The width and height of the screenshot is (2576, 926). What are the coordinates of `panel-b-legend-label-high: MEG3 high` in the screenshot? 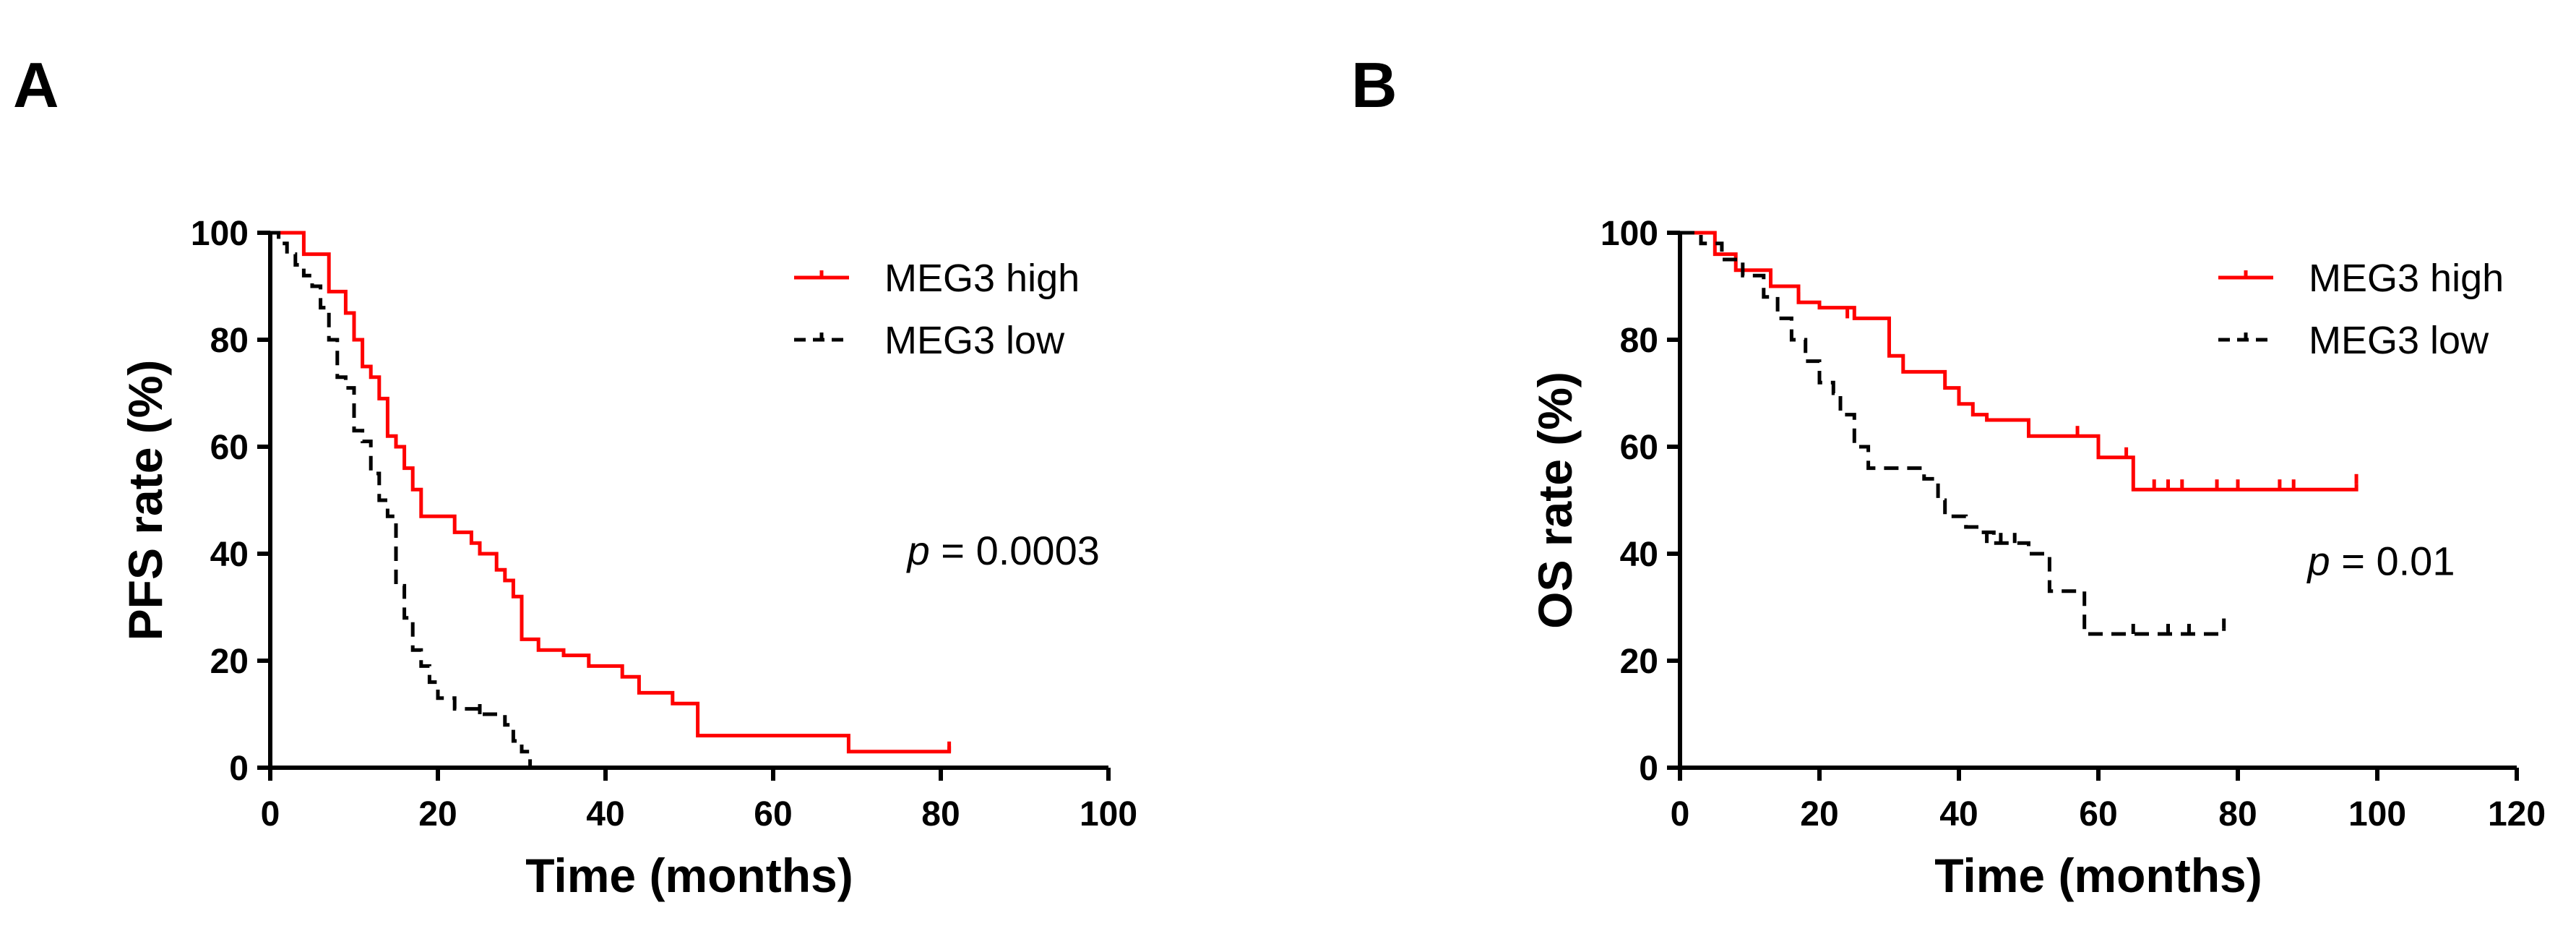 It's located at (2406, 278).